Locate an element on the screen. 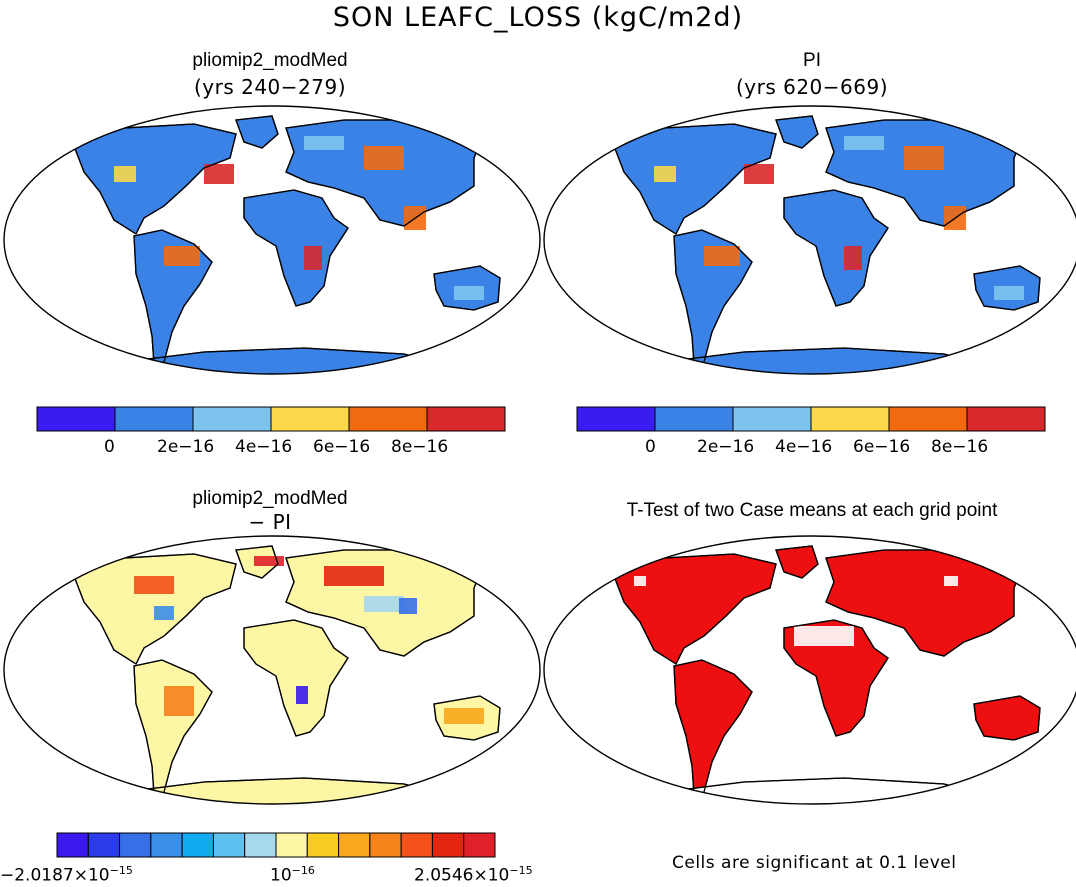  colorbar-mid-label: 10−16 is located at coordinates (292, 875).